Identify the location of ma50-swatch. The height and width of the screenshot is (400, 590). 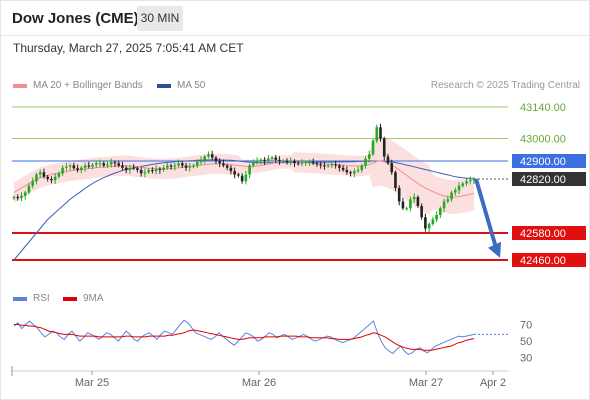
(164, 85).